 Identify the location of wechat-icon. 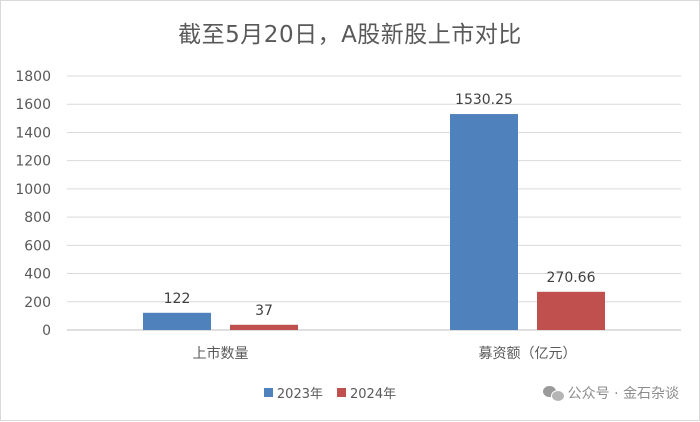
(553, 393).